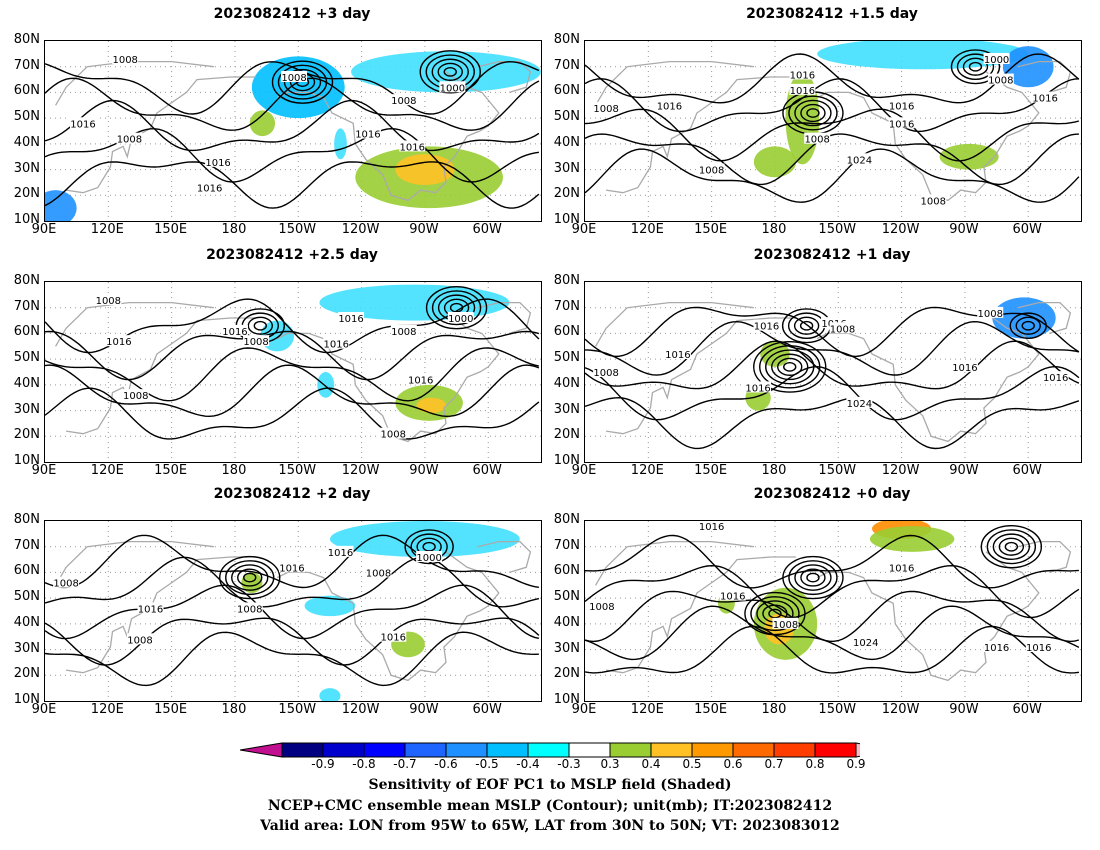  I want to click on colorbar-level-label: 0.3, so click(610, 764).